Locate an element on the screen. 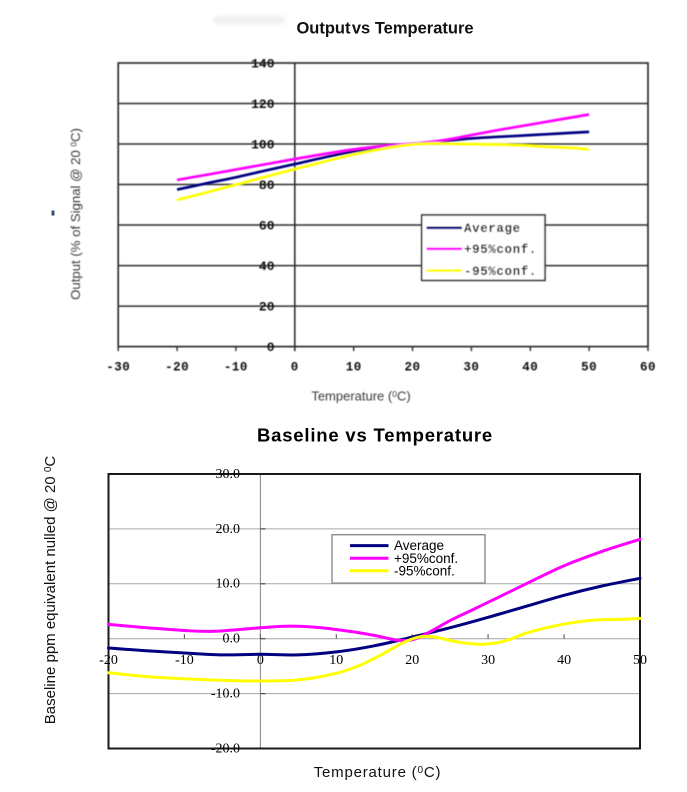 This screenshot has height=792, width=687. svg-text: -20.0 is located at coordinates (225, 748).